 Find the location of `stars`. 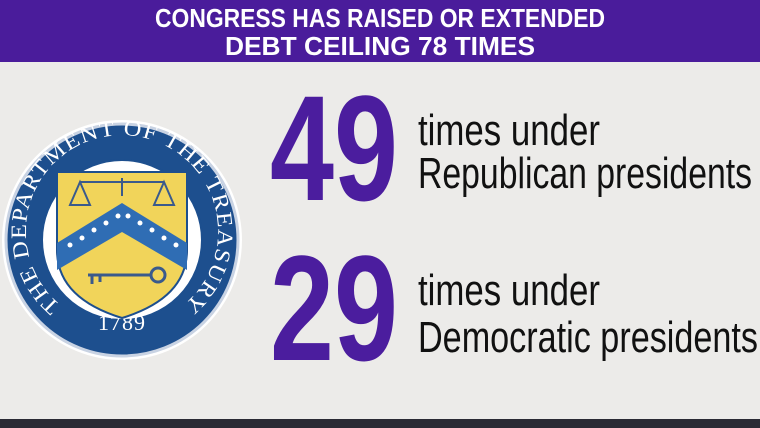

stars is located at coordinates (123, 230).